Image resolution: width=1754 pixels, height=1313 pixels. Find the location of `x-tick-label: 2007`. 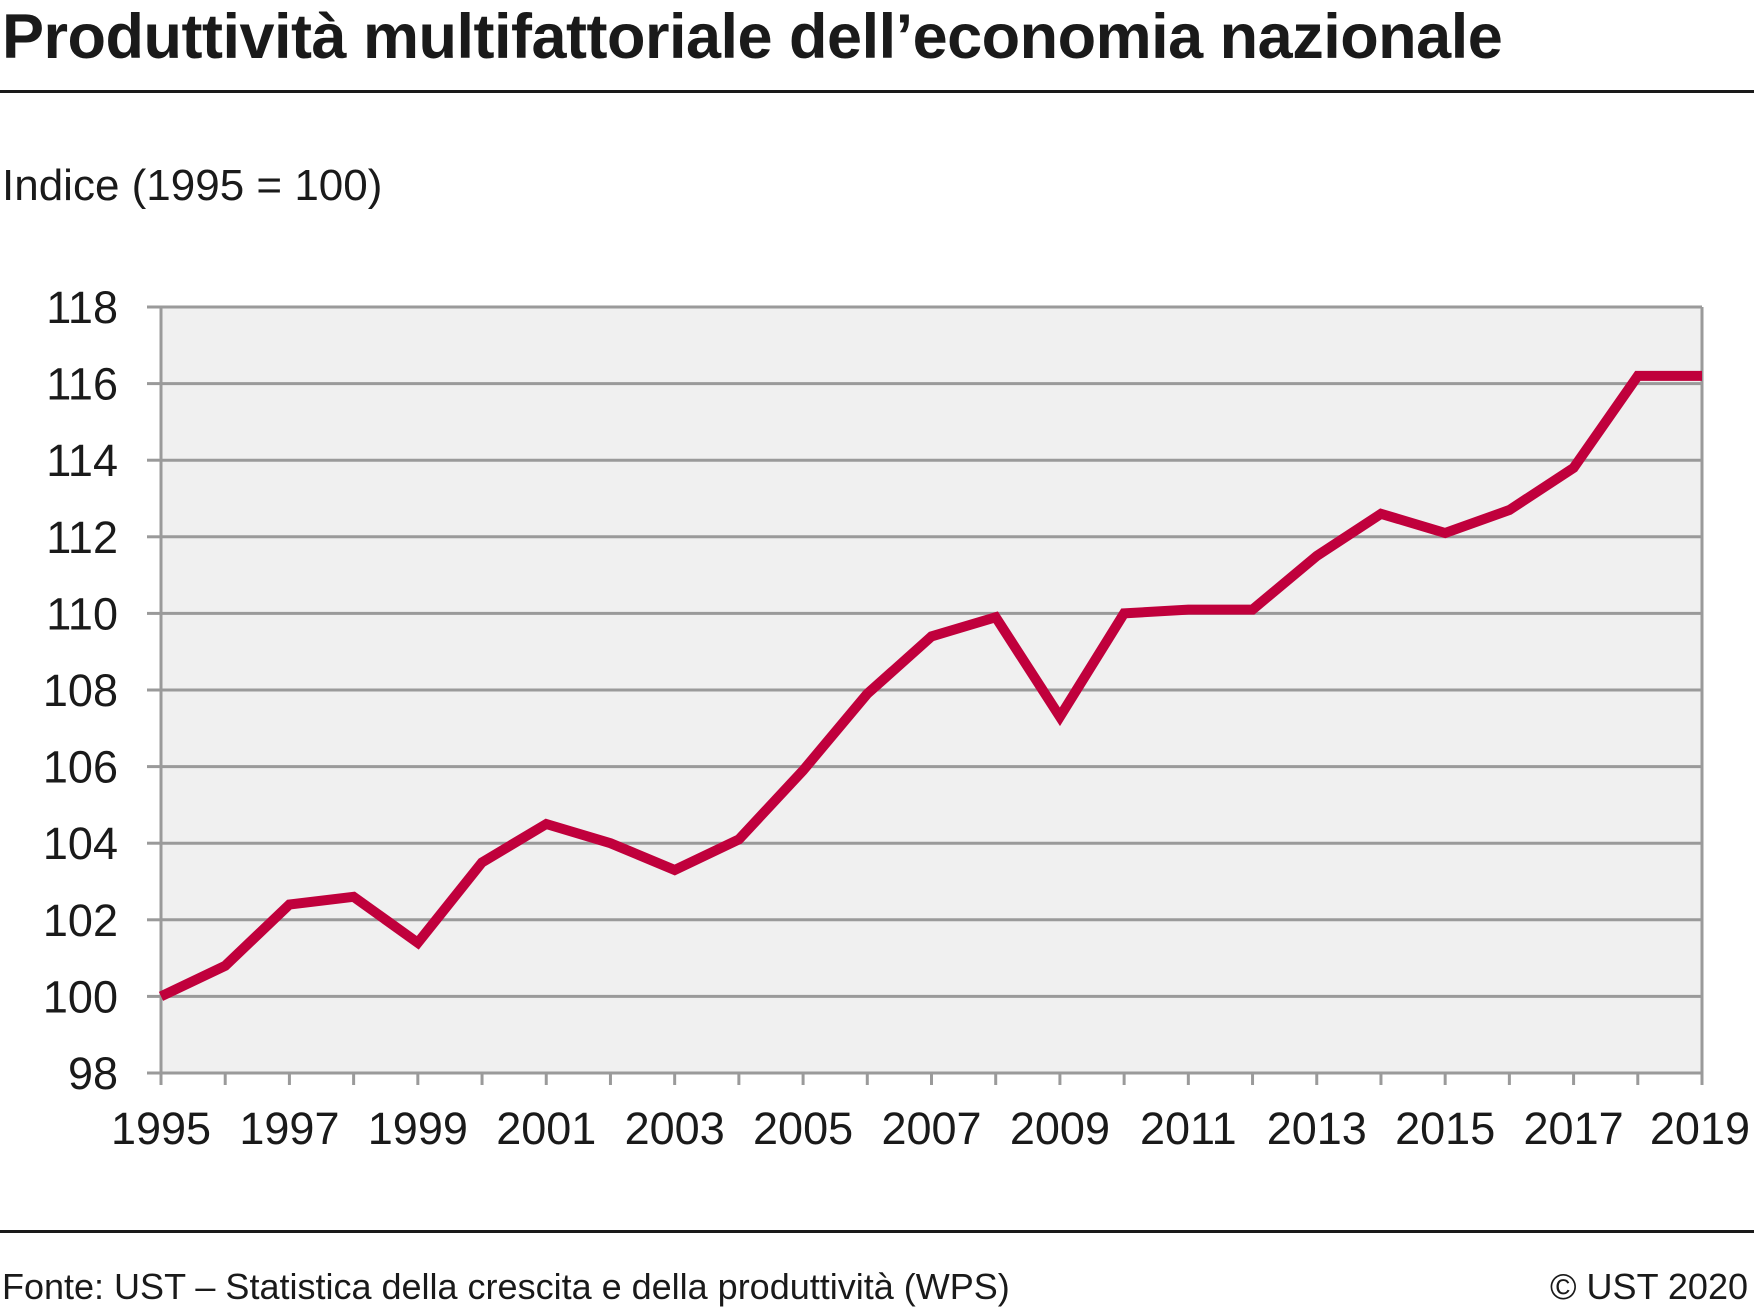

x-tick-label: 2007 is located at coordinates (931, 1128).